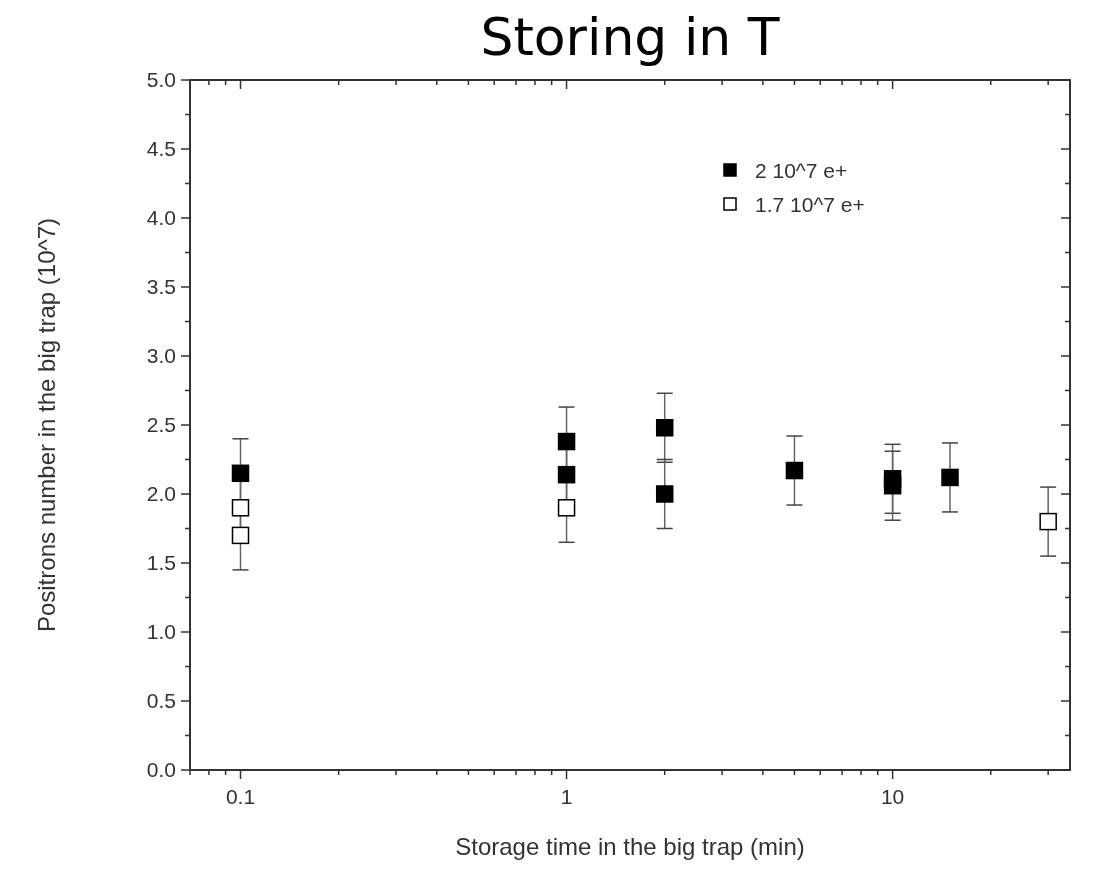 This screenshot has height=880, width=1096. What do you see at coordinates (161, 562) in the screenshot?
I see `y-tick-label: 1.5` at bounding box center [161, 562].